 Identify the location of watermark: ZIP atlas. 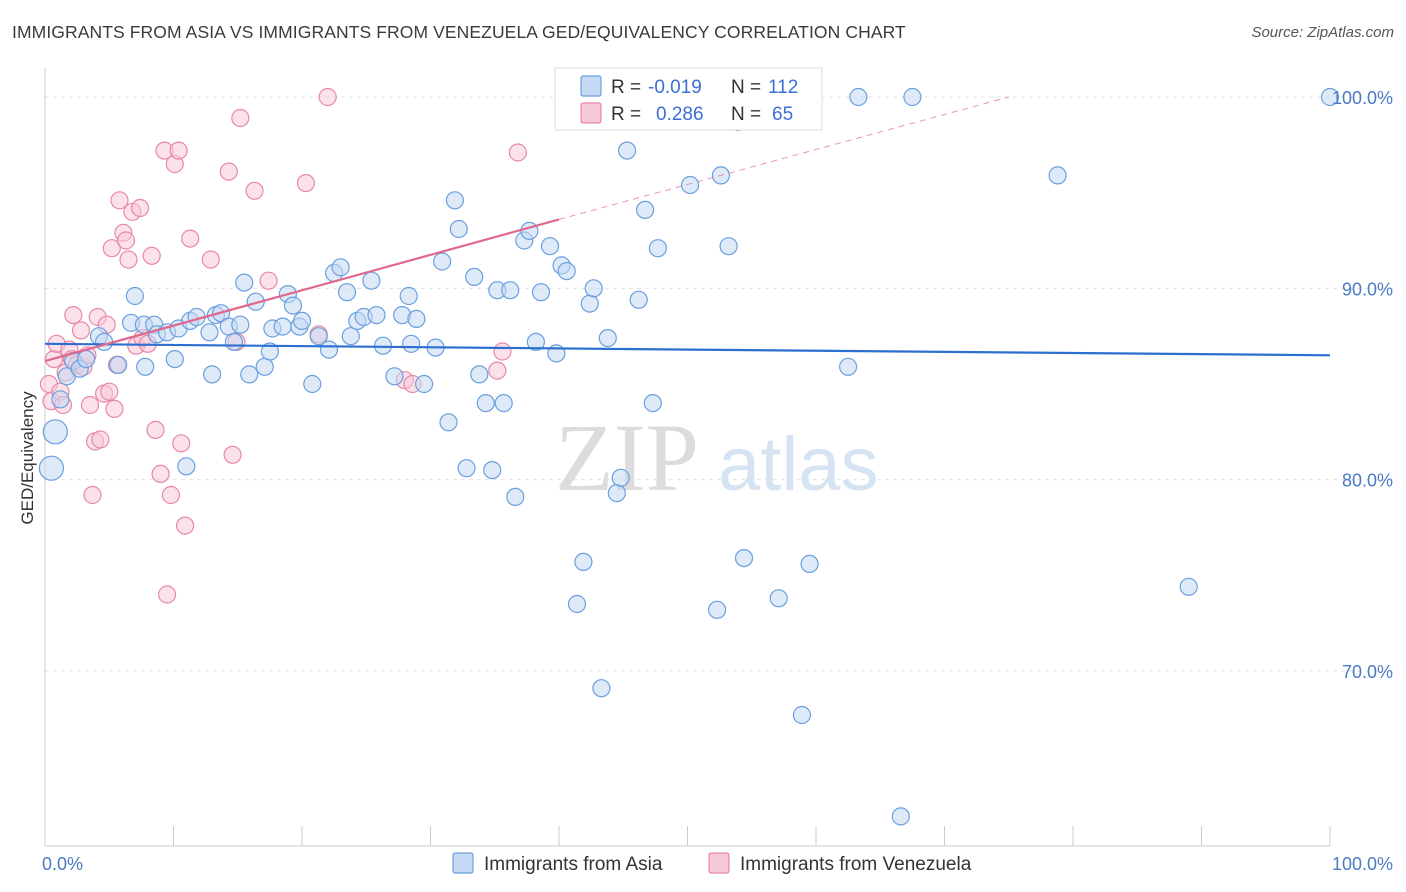
(717, 457).